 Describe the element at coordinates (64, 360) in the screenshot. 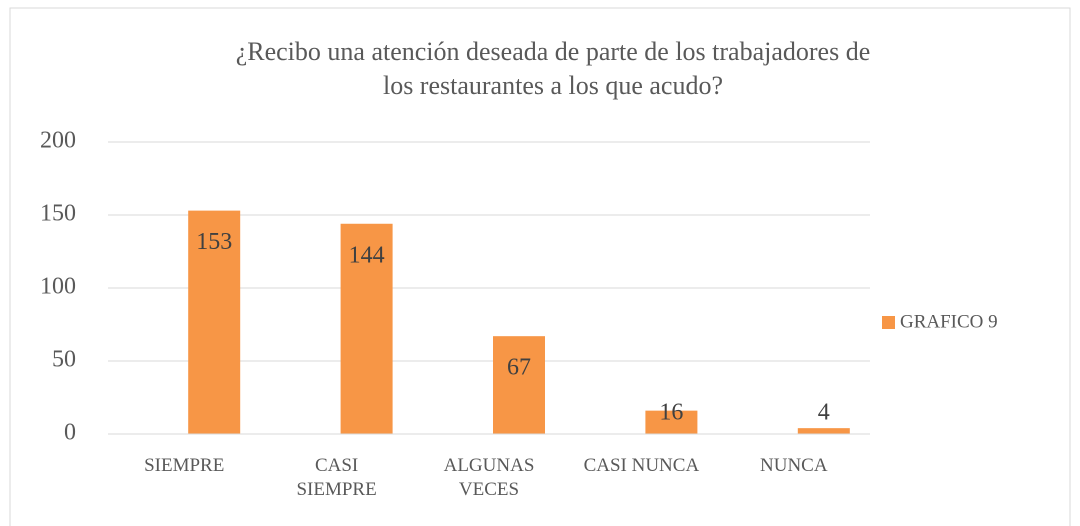

I see `y-tick-label: 50` at that location.